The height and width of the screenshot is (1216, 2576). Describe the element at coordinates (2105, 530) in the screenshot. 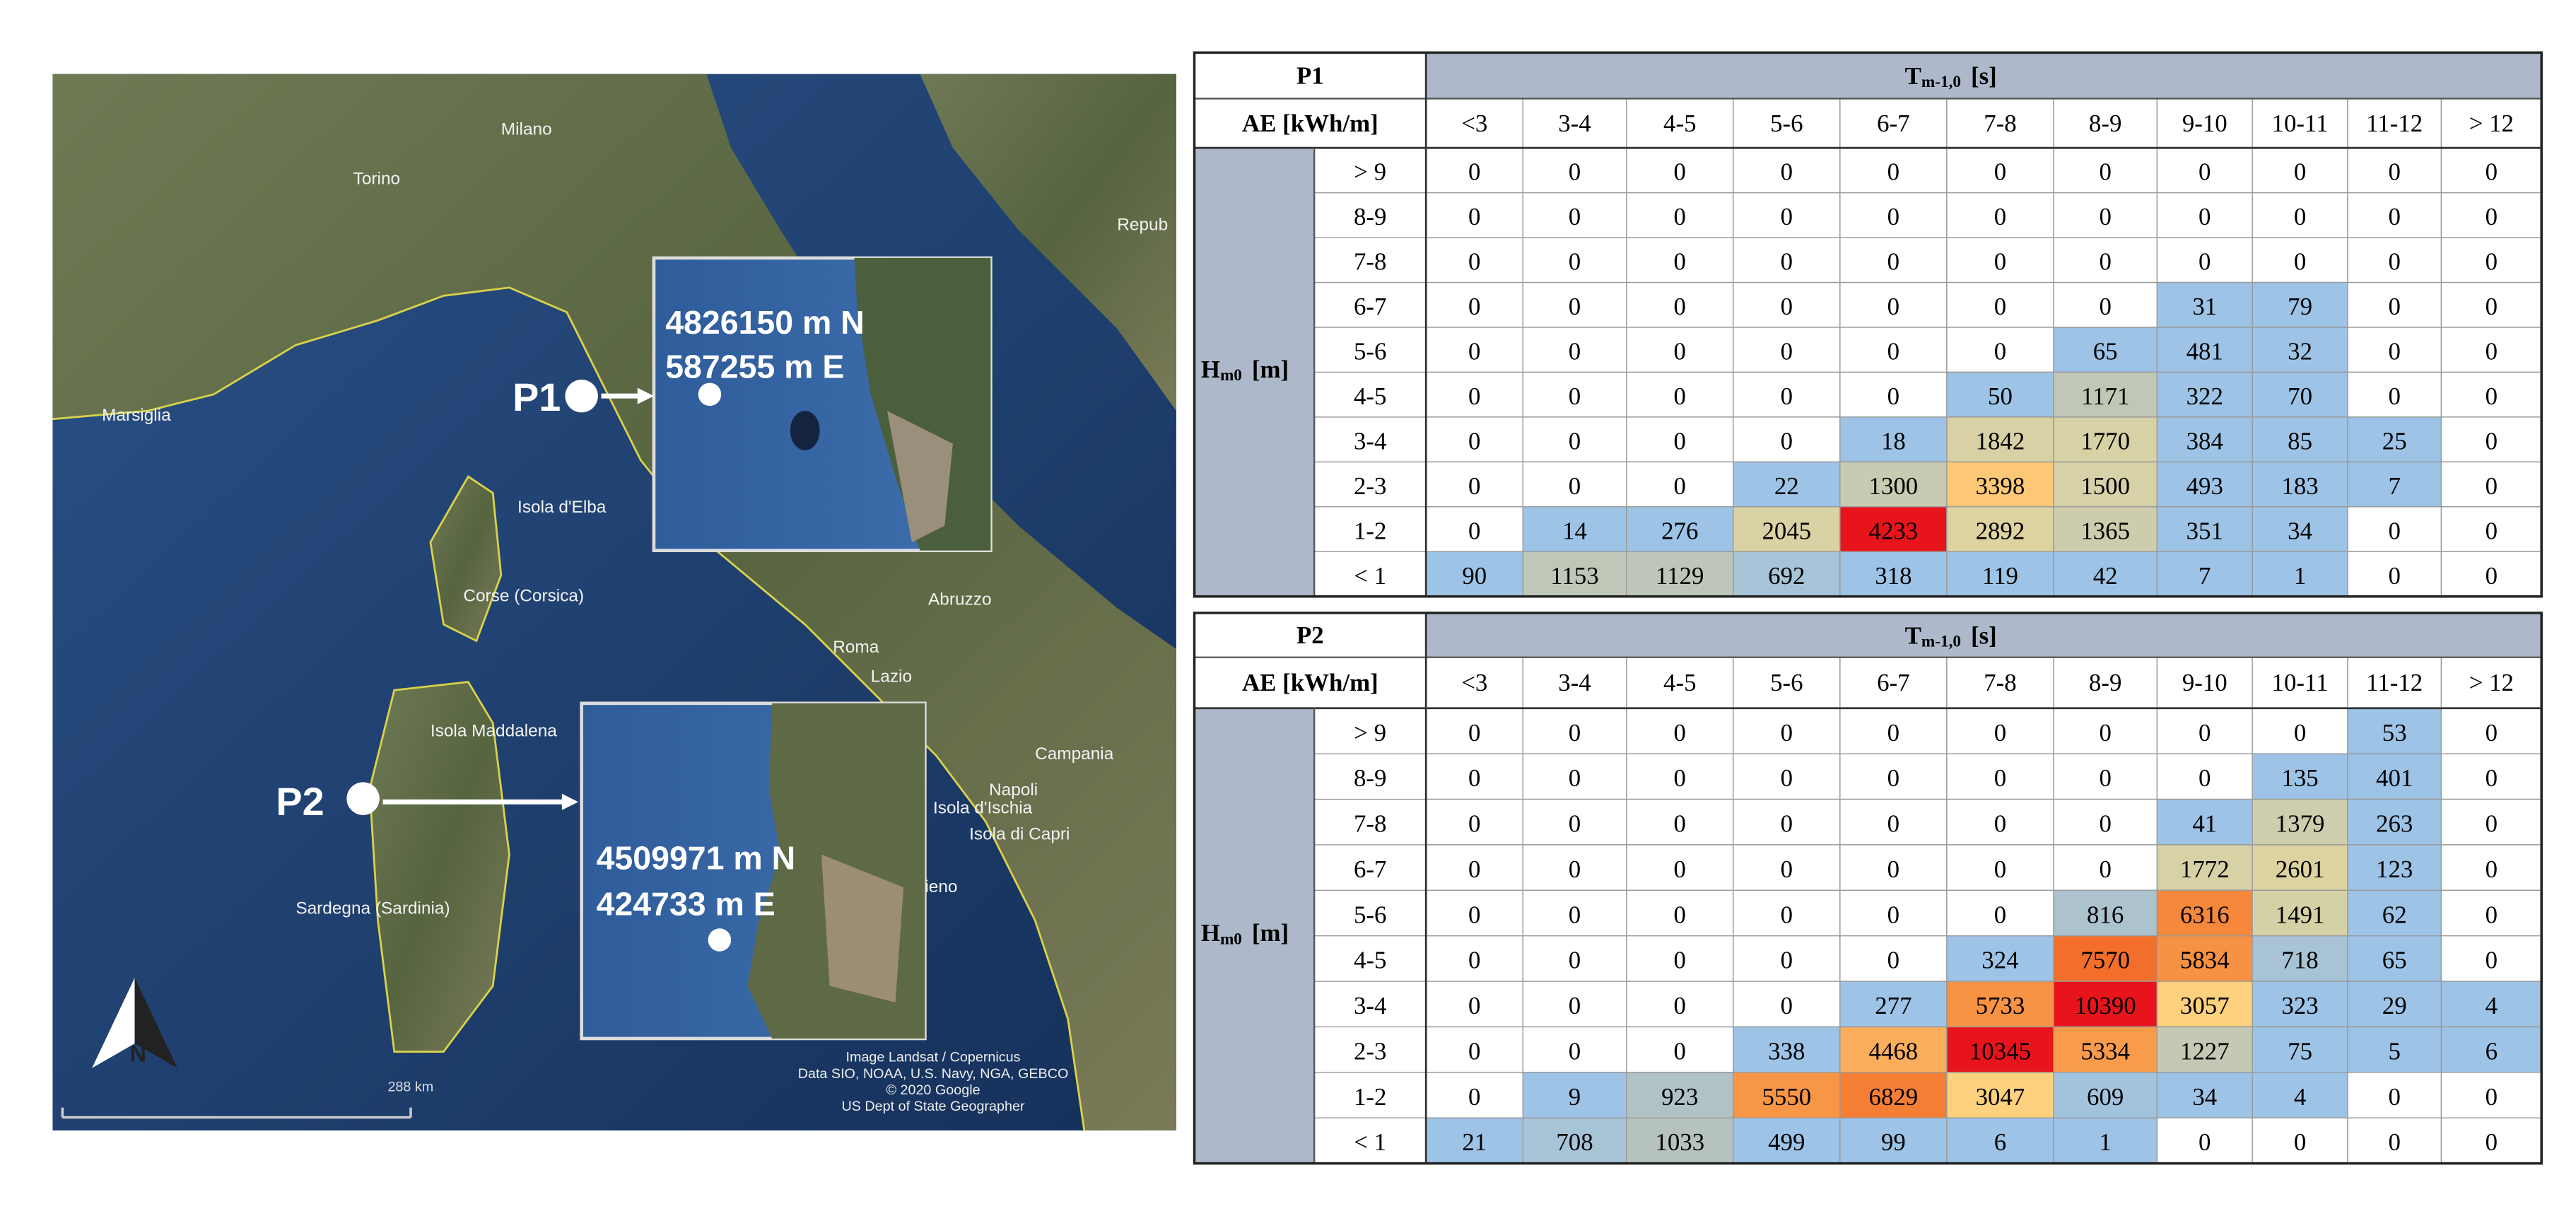

I see `cell-value: 1365` at that location.